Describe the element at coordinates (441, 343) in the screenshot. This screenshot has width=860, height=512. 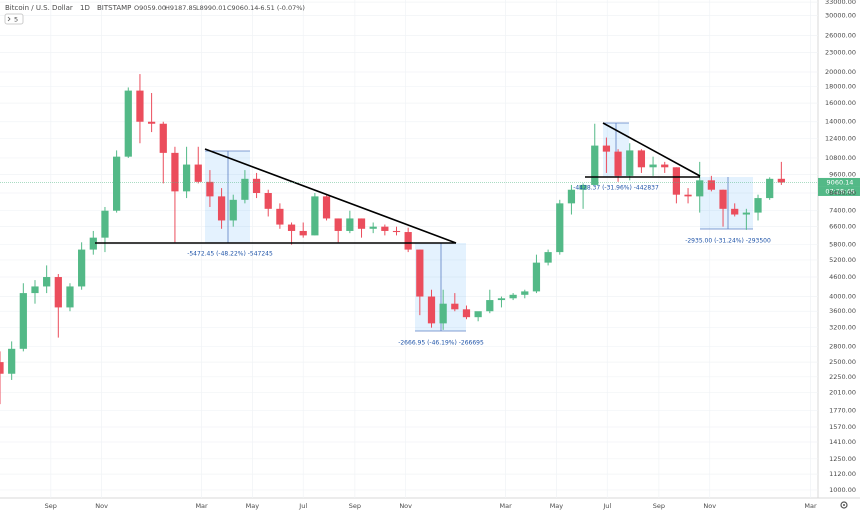
I see `measure-label: -2666.95 (-46.19%) -266695` at that location.